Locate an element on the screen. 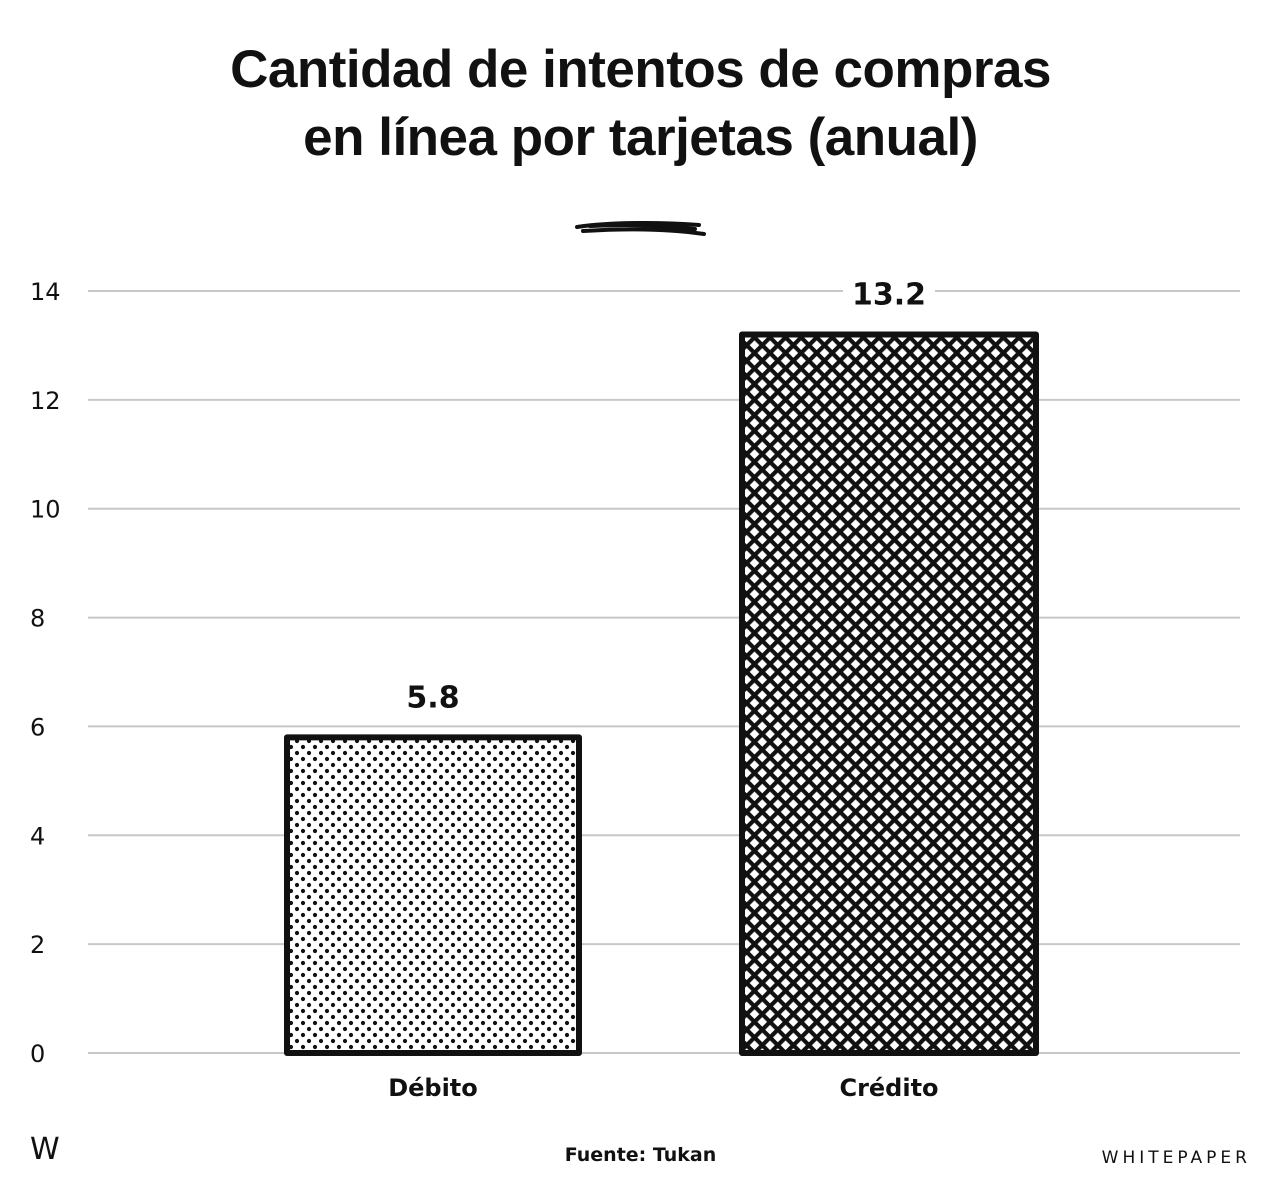  value-label-credito: 13.2 is located at coordinates (889, 295).